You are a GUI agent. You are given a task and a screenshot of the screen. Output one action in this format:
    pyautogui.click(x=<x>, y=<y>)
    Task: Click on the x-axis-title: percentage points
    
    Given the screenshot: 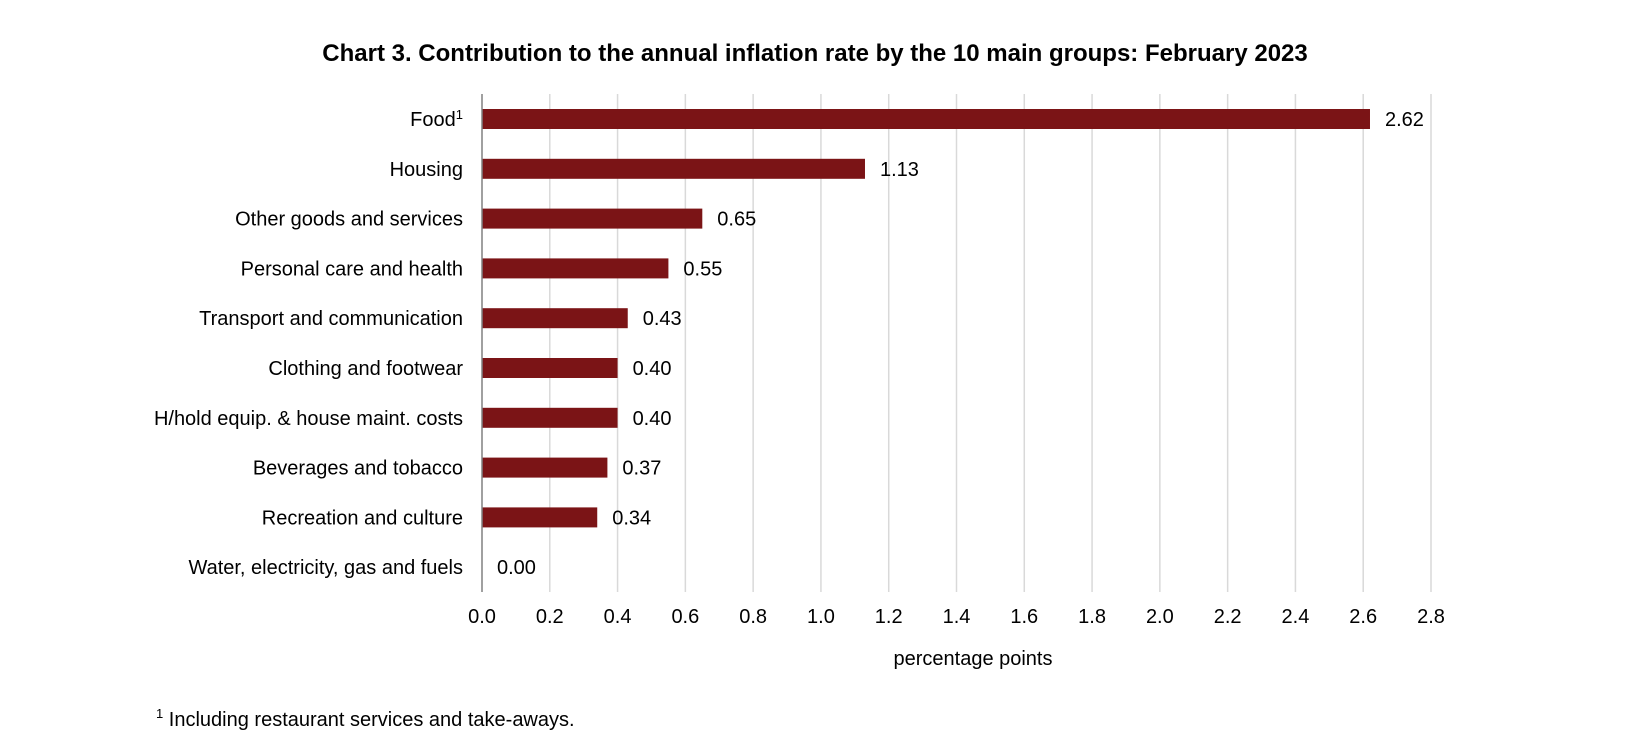 What is the action you would take?
    pyautogui.click(x=972, y=659)
    